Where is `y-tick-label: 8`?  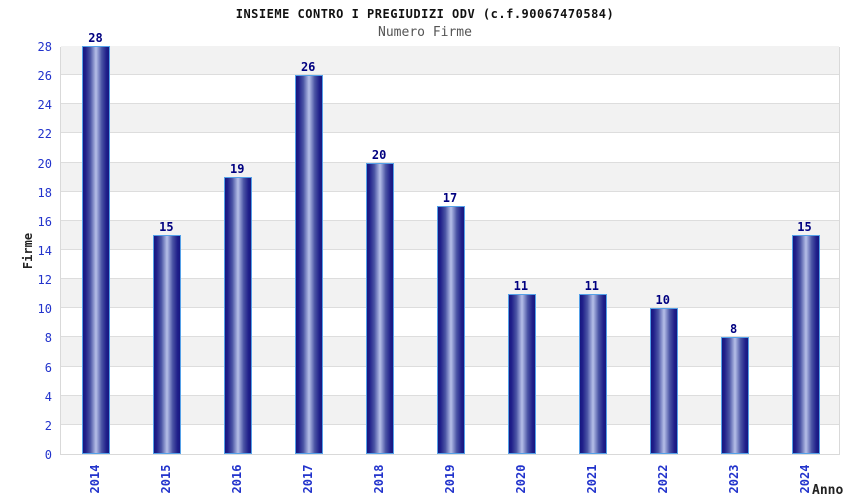
y-tick-label: 8 is located at coordinates (48, 338).